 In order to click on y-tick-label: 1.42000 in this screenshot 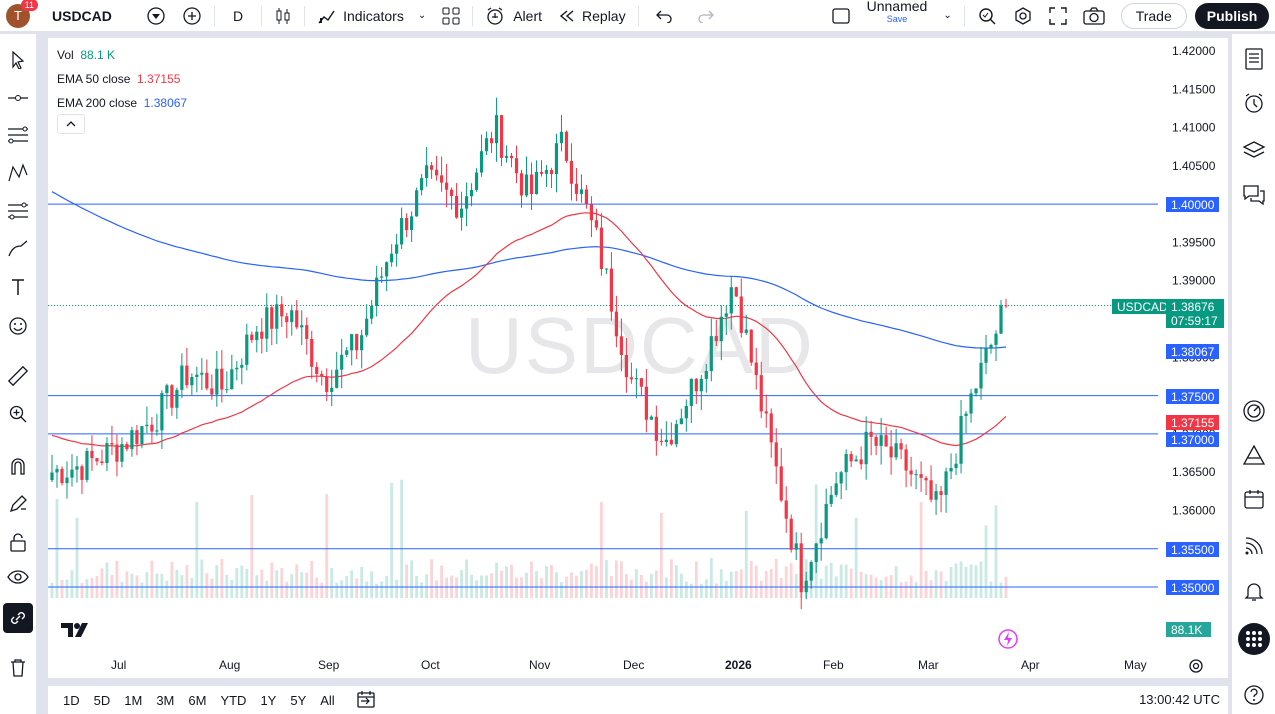, I will do `click(1194, 51)`.